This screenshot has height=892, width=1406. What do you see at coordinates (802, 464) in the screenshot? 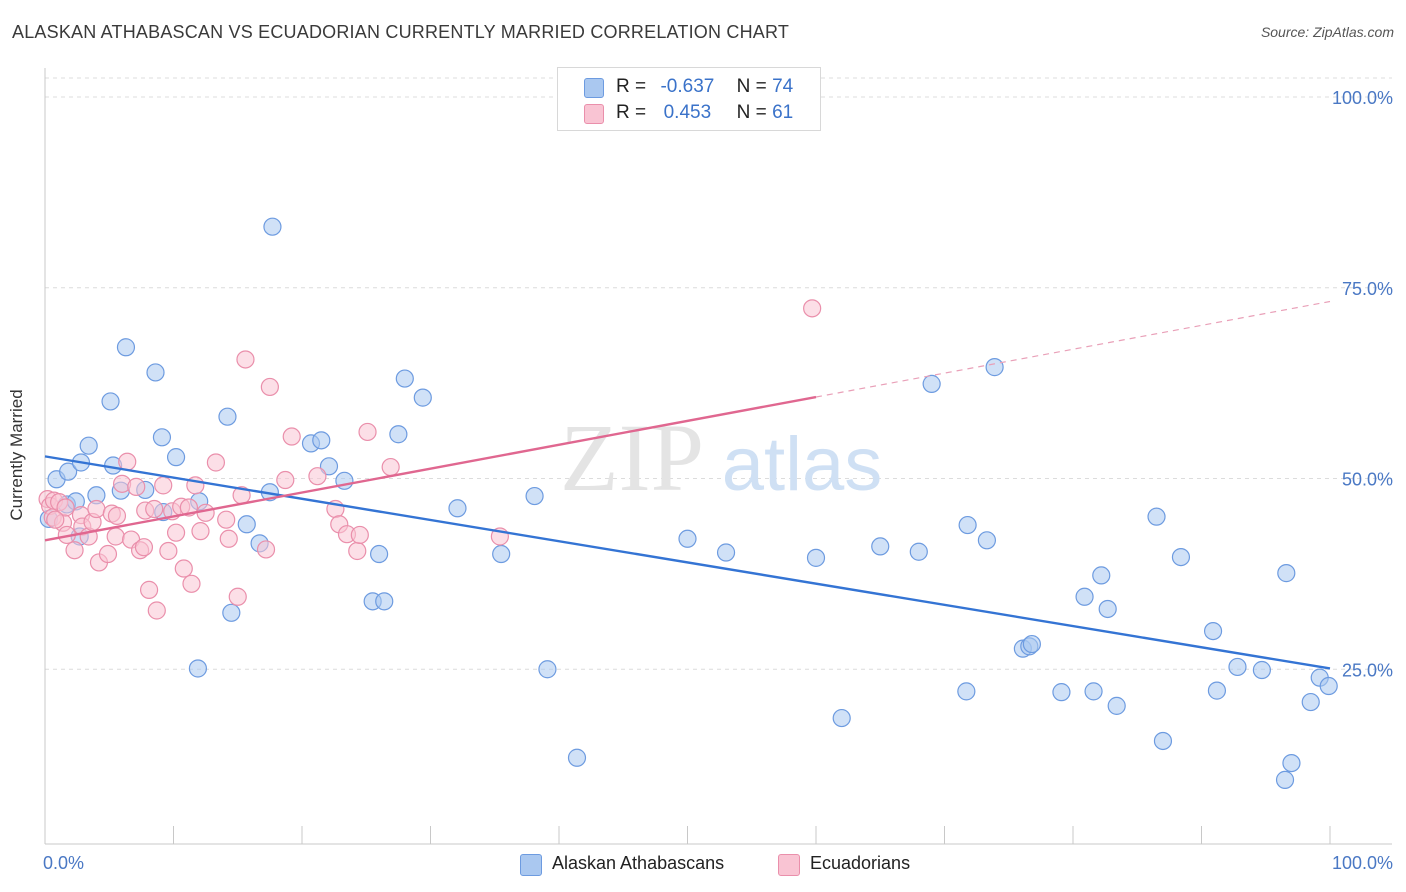
I see `watermark-atlas: atlas` at bounding box center [802, 464].